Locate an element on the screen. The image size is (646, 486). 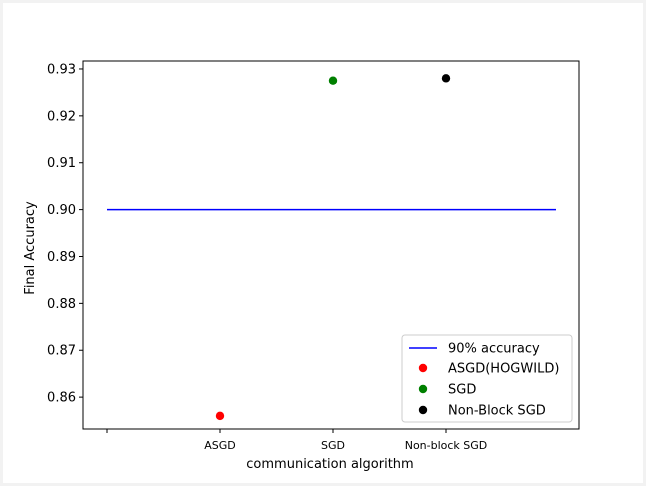
legend-label: Non-Block SGD is located at coordinates (497, 411).